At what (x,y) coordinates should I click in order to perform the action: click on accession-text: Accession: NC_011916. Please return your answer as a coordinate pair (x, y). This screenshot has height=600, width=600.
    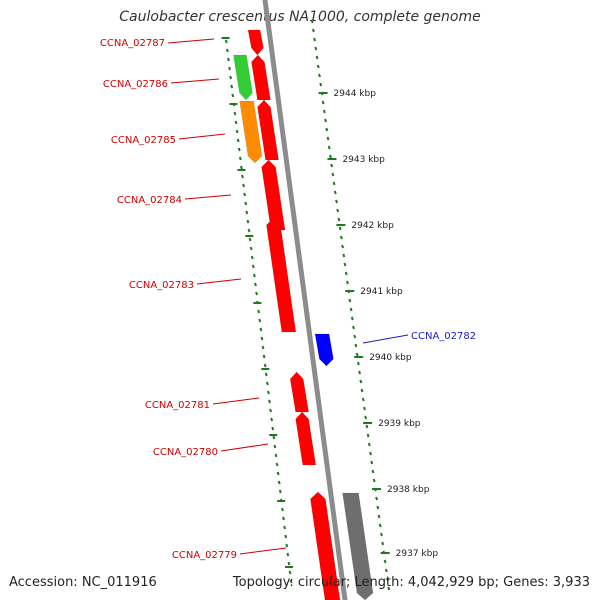
    Looking at the image, I should click on (83, 582).